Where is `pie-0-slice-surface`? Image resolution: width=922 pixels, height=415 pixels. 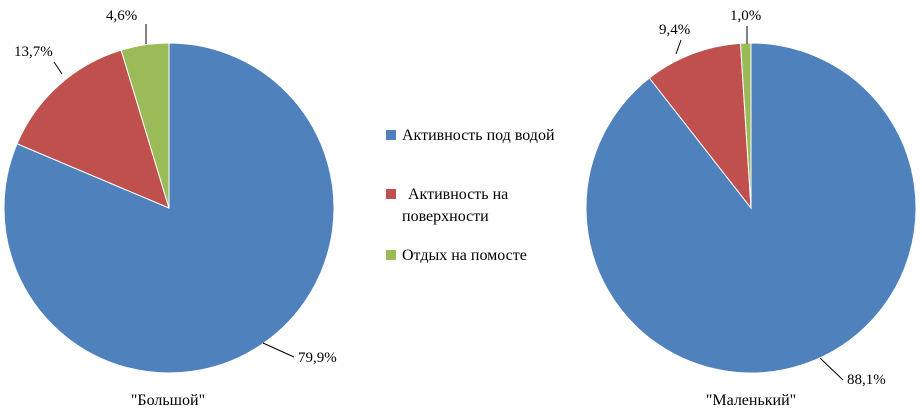 pie-0-slice-surface is located at coordinates (93, 129).